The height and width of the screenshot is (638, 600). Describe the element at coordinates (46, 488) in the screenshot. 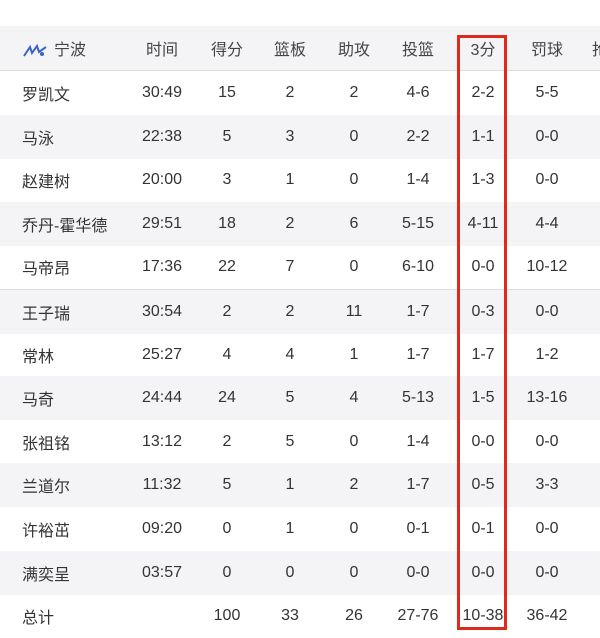

I see `player-name: 兰道尔` at that location.